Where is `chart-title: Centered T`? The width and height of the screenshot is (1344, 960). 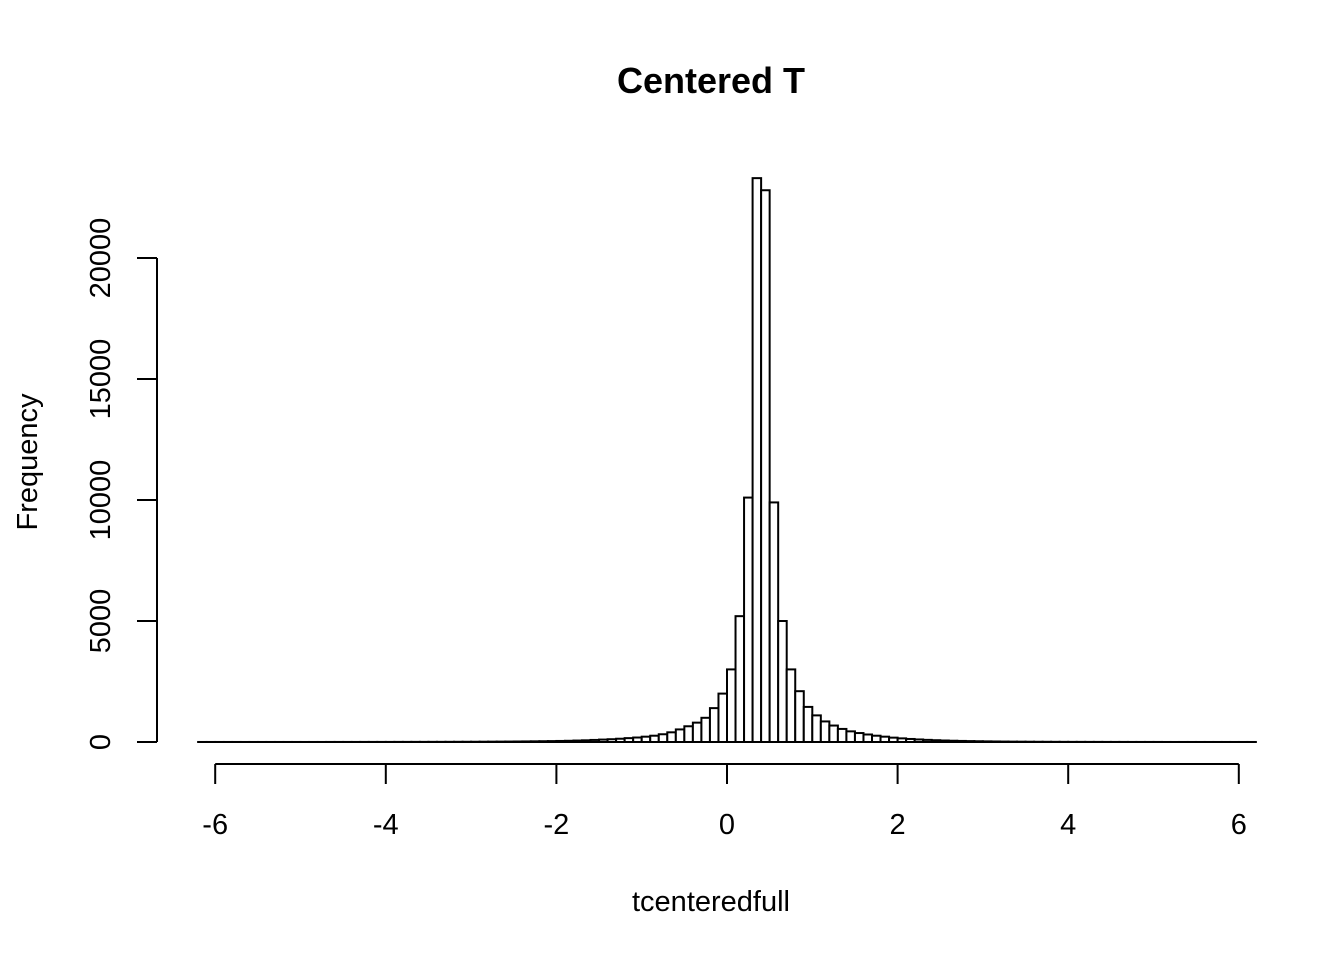
chart-title: Centered T is located at coordinates (711, 80).